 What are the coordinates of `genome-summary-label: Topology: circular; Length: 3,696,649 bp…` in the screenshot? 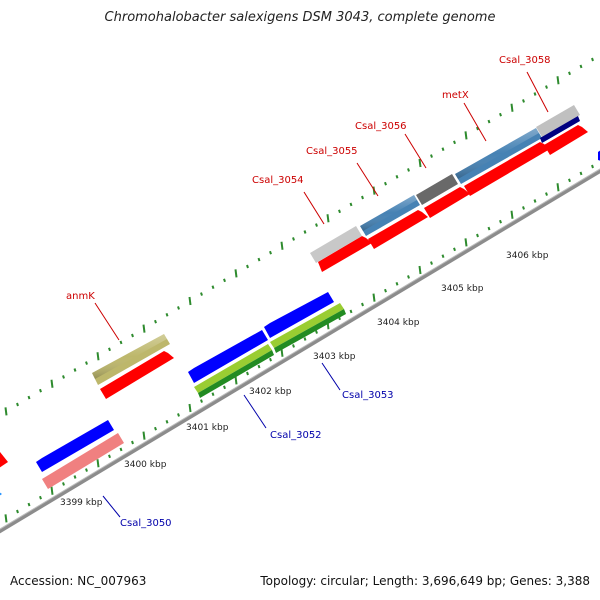 It's located at (425, 581).